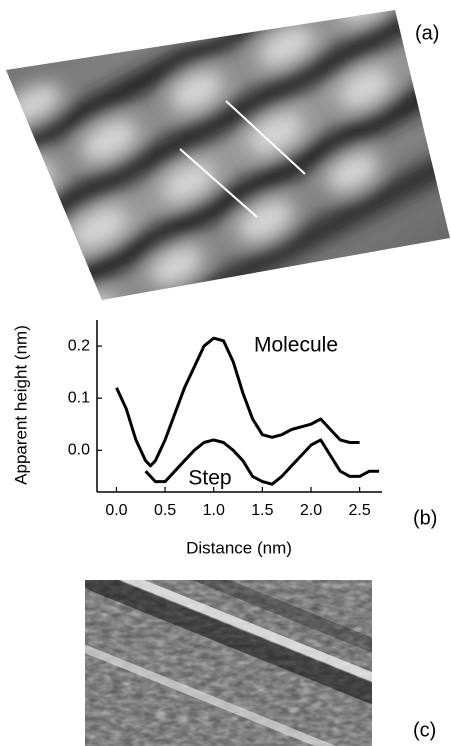 The width and height of the screenshot is (451, 746). What do you see at coordinates (214, 510) in the screenshot?
I see `x-tick-label: 1.0` at bounding box center [214, 510].